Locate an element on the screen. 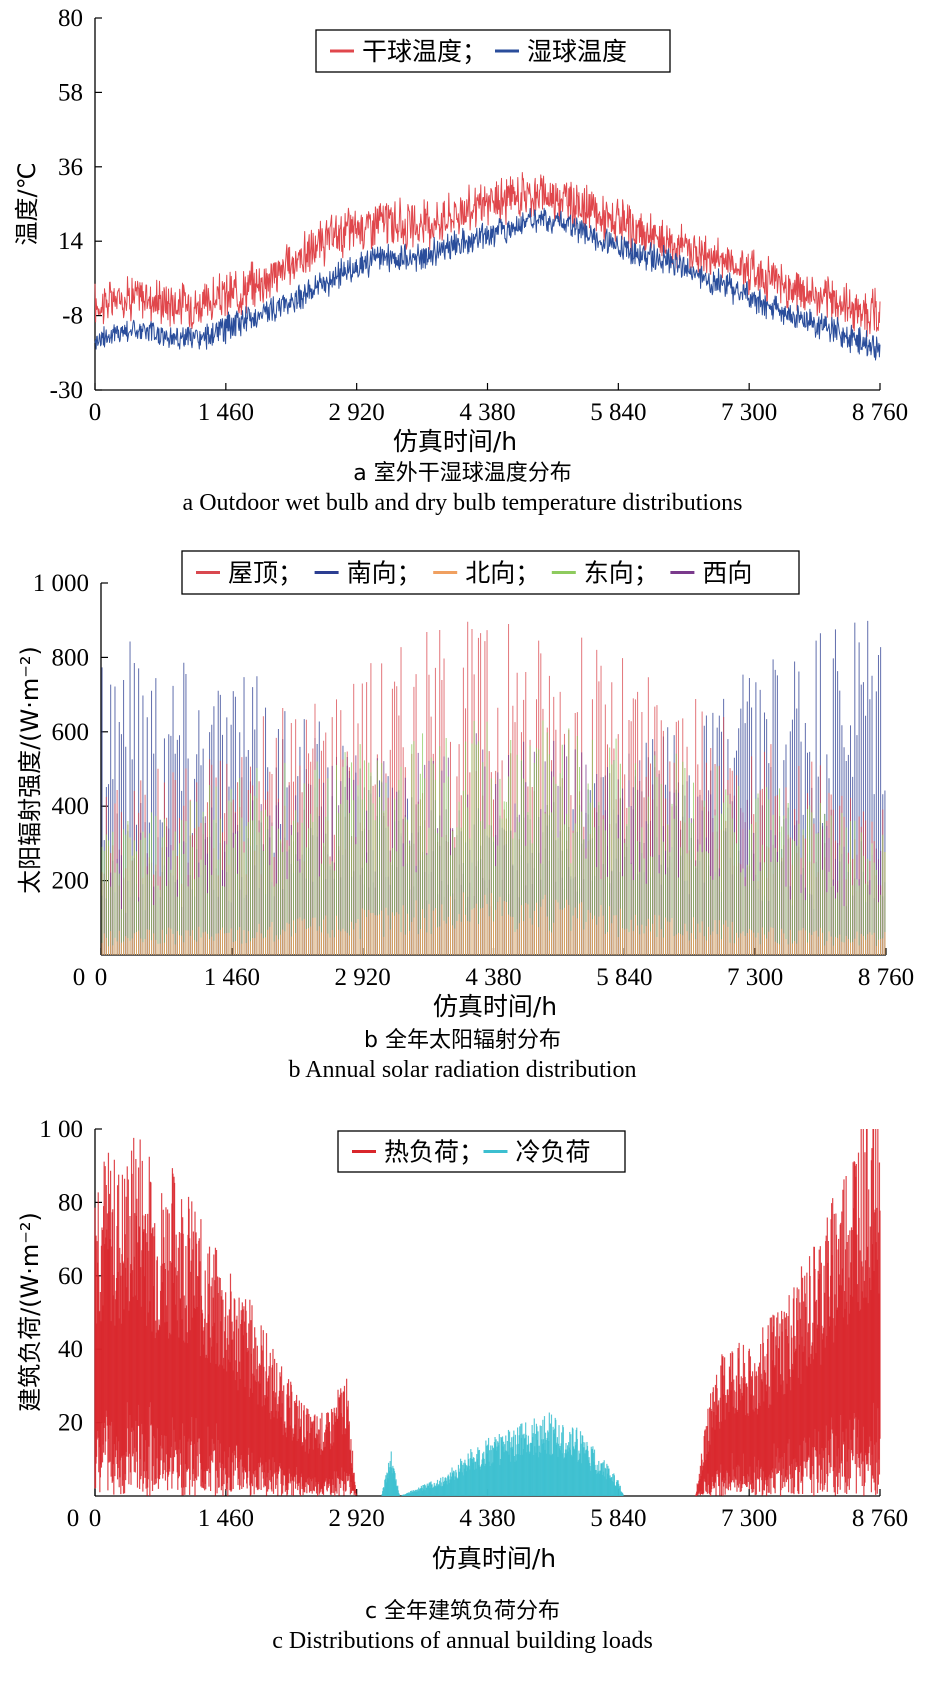 Image resolution: width=925 pixels, height=1695 pixels. y-tick-label: 200 is located at coordinates (71, 881).